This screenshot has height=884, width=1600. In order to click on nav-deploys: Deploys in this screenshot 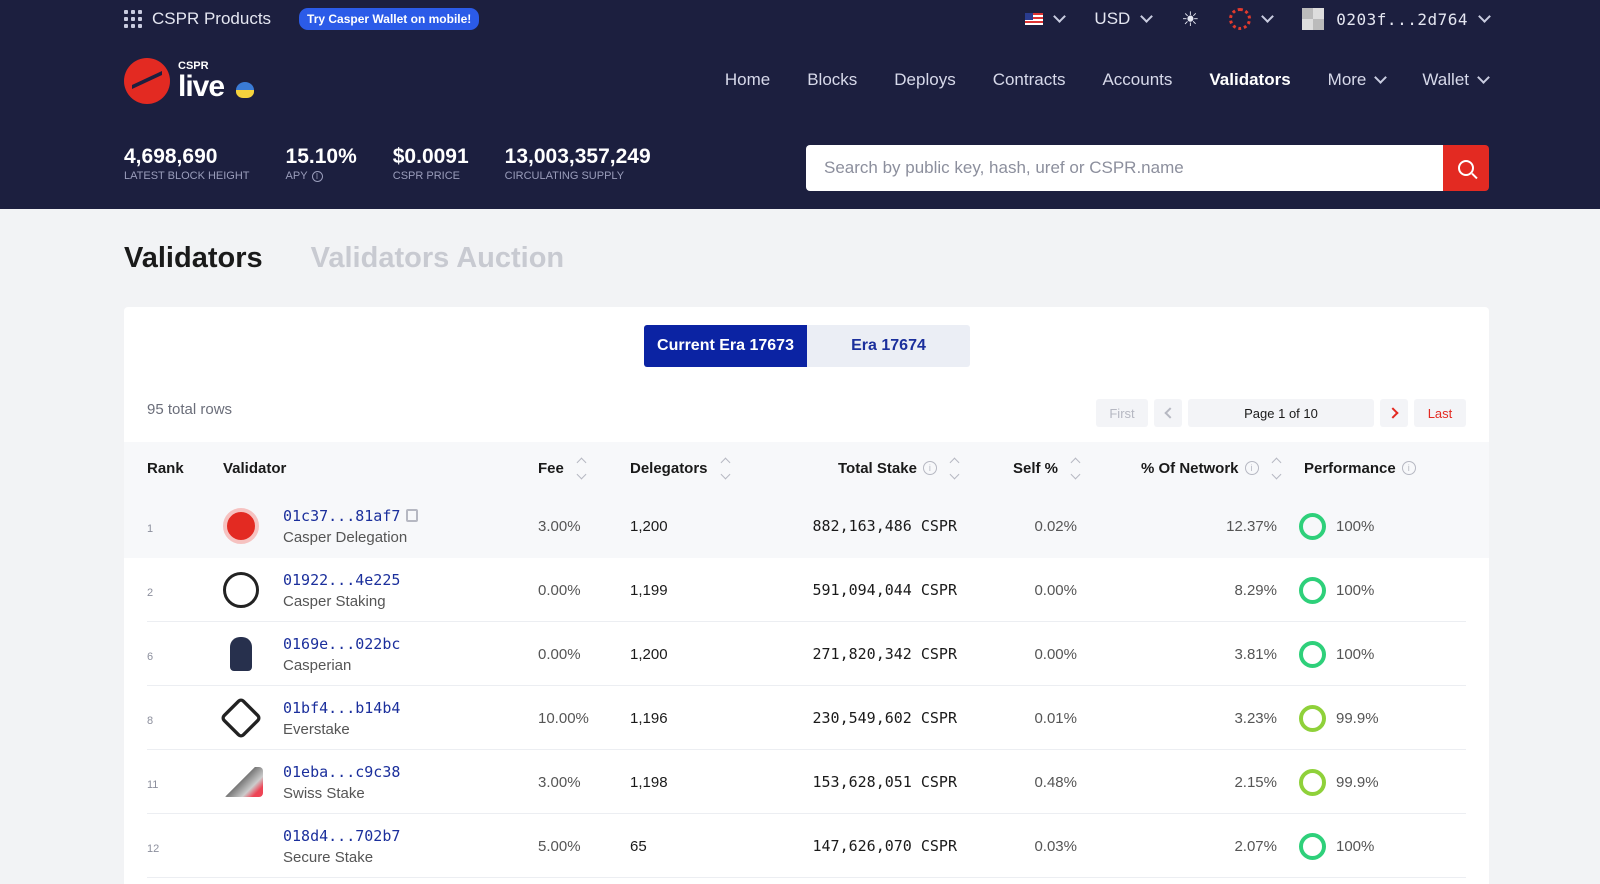, I will do `click(925, 79)`.